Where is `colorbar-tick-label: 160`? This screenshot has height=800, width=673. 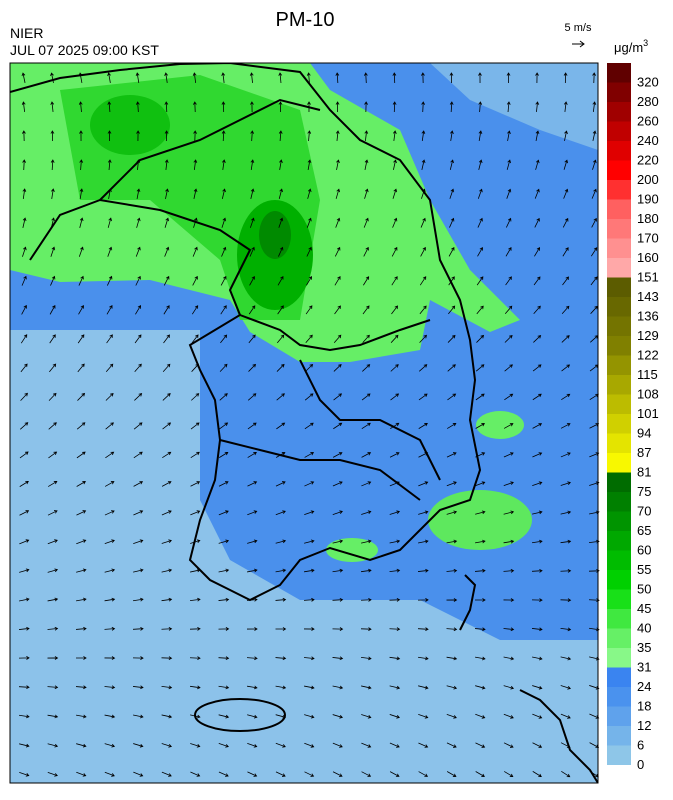
colorbar-tick-label: 160 is located at coordinates (648, 257).